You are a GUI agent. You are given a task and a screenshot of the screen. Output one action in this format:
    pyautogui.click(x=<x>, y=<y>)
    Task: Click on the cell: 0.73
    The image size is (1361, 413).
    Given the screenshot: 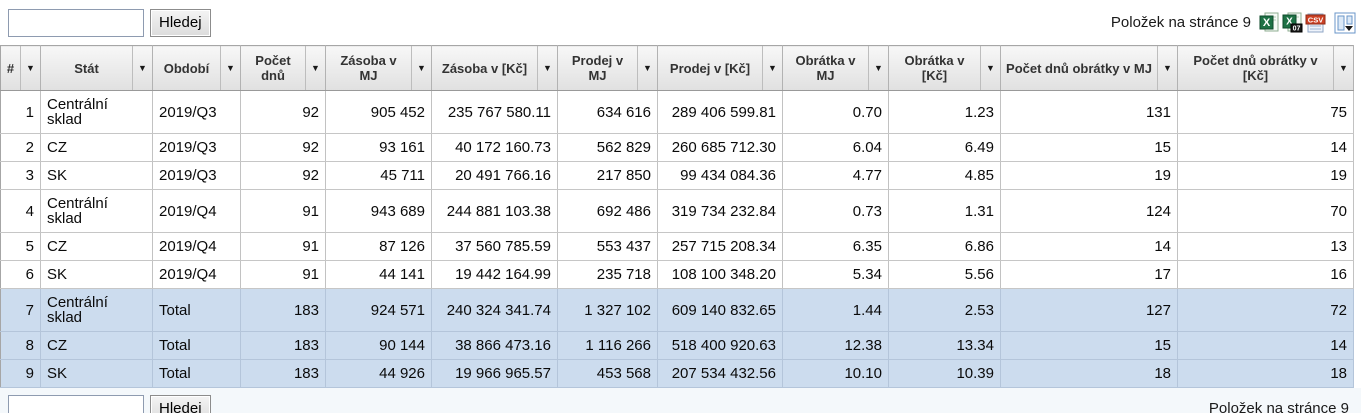 What is the action you would take?
    pyautogui.click(x=835, y=211)
    